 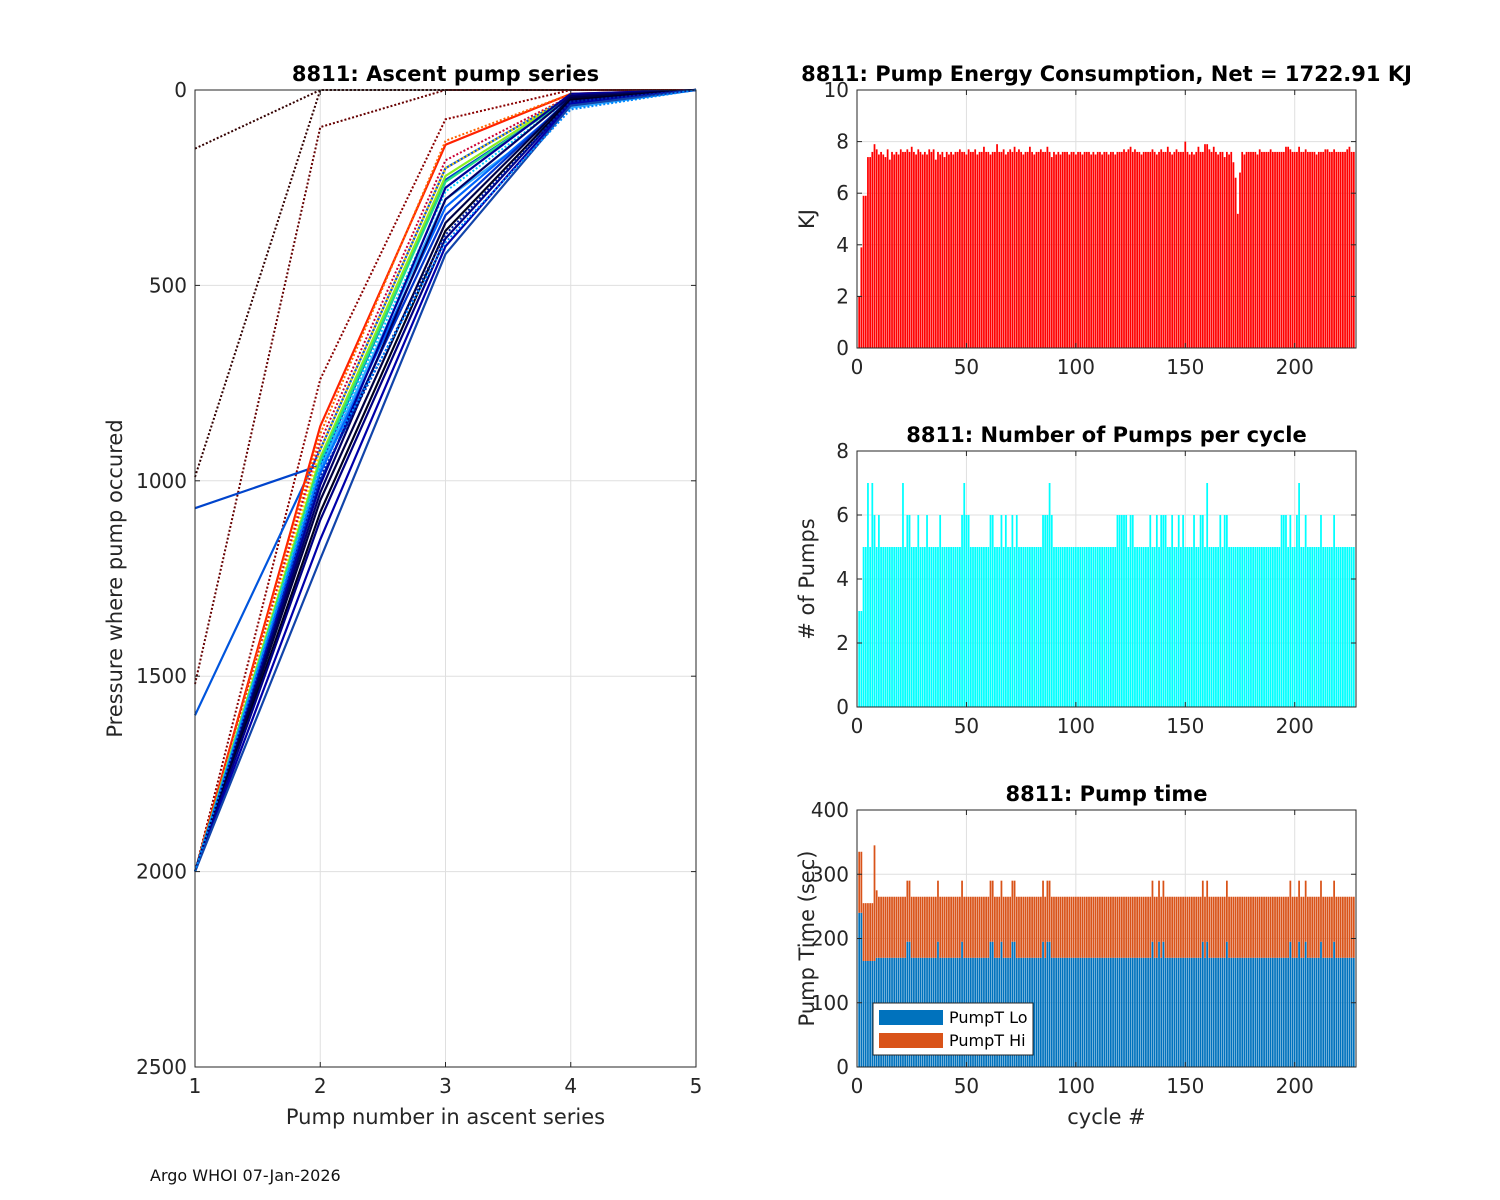 I want to click on y-tick-label: 8, so click(x=842, y=142).